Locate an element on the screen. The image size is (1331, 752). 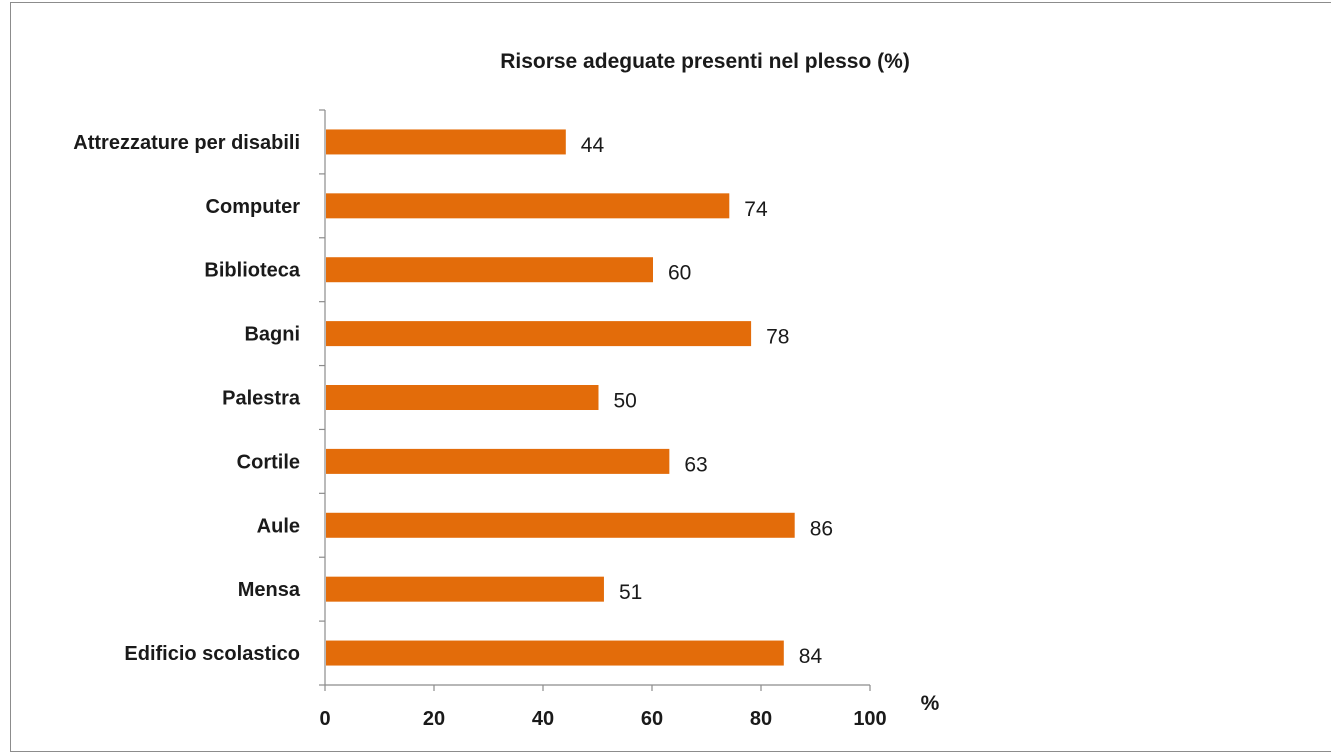
category-label: Bagni is located at coordinates (272, 335).